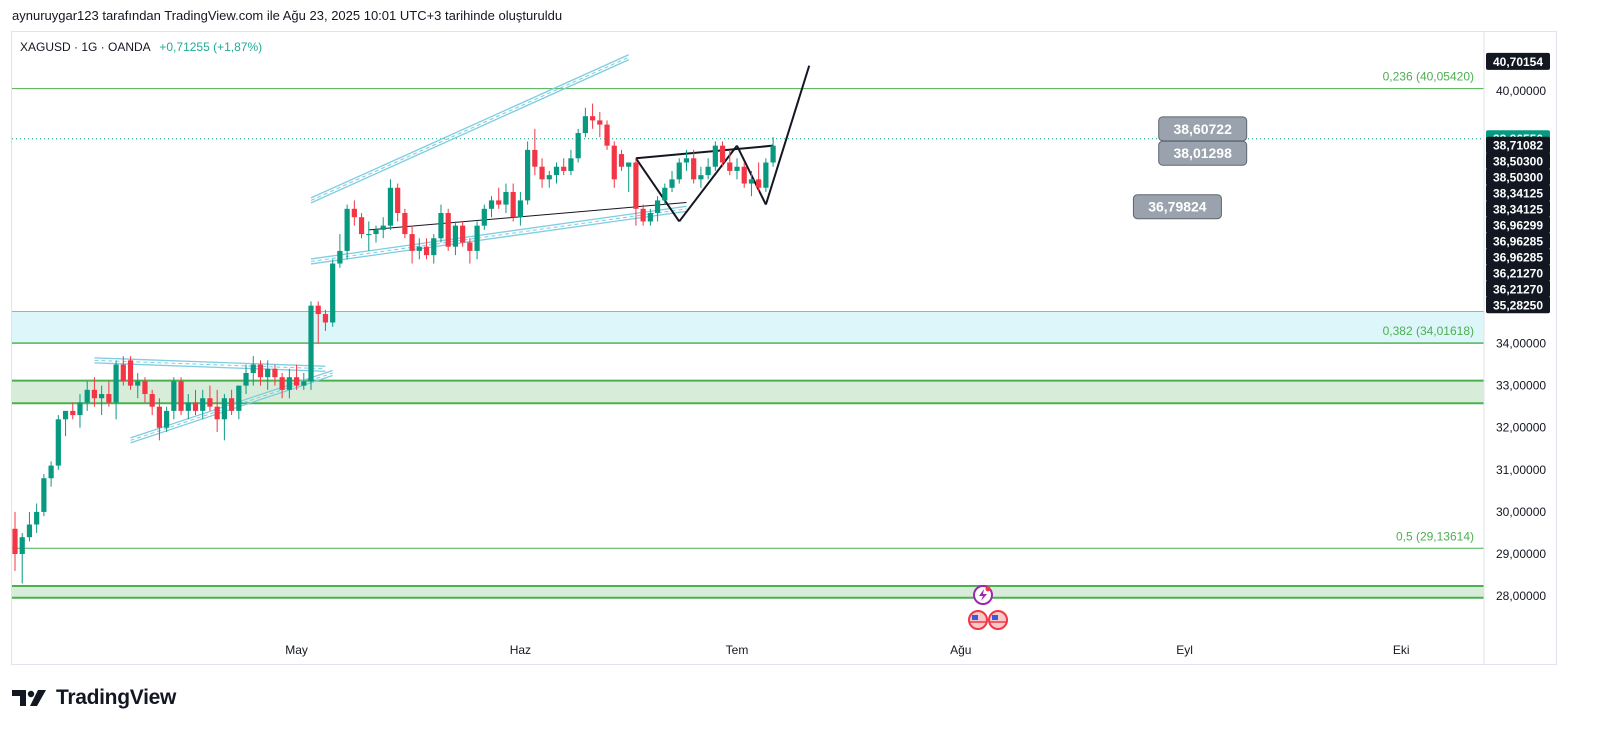 This screenshot has width=1600, height=745. I want to click on price-label-text: 38,50300, so click(1518, 177).